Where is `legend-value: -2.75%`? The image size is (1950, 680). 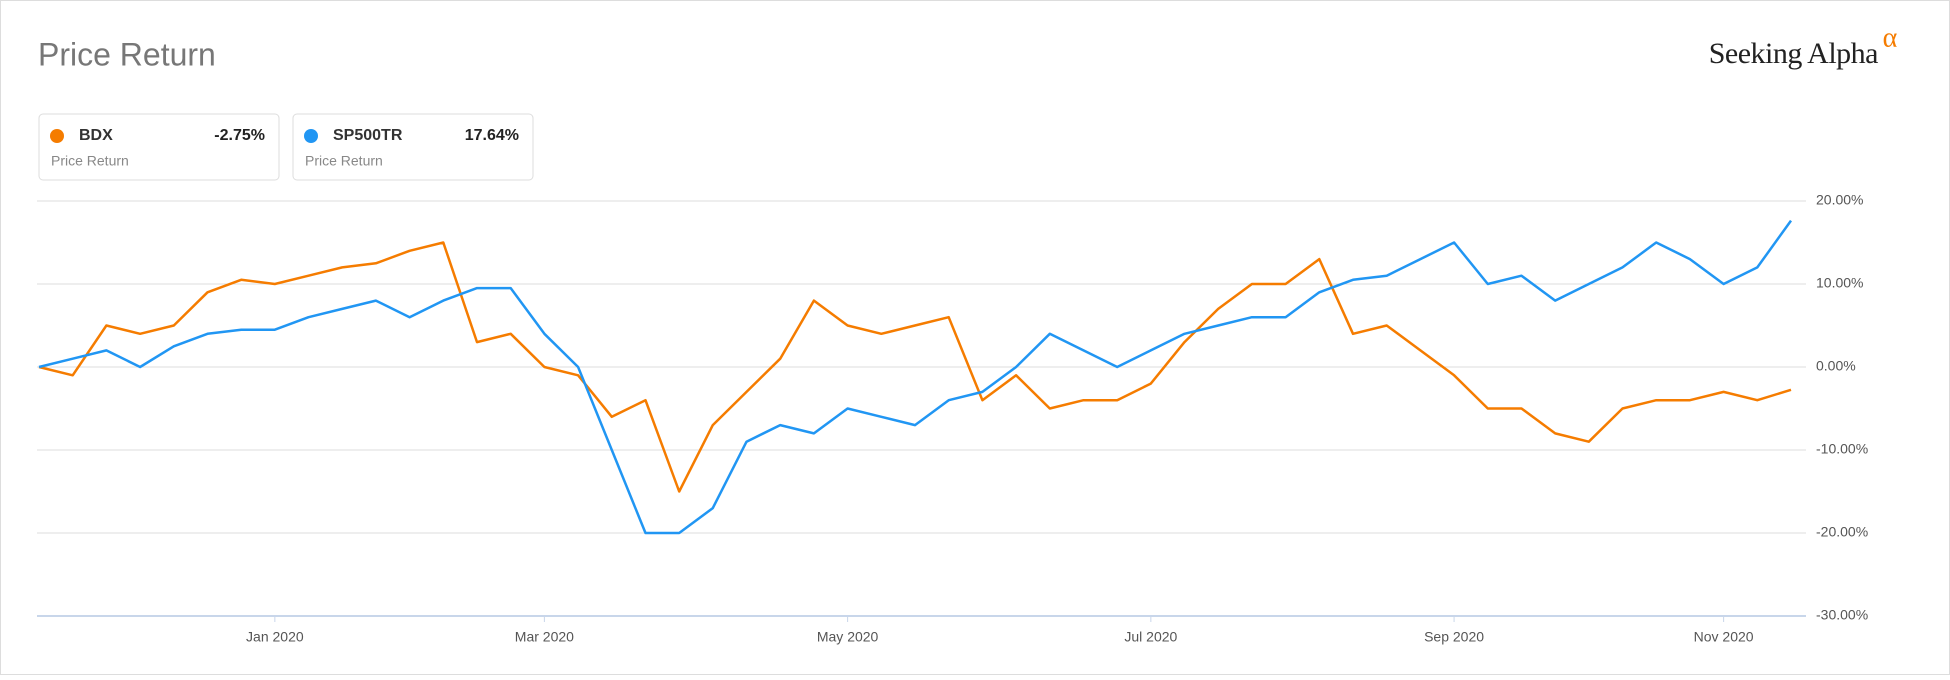 legend-value: -2.75% is located at coordinates (239, 135).